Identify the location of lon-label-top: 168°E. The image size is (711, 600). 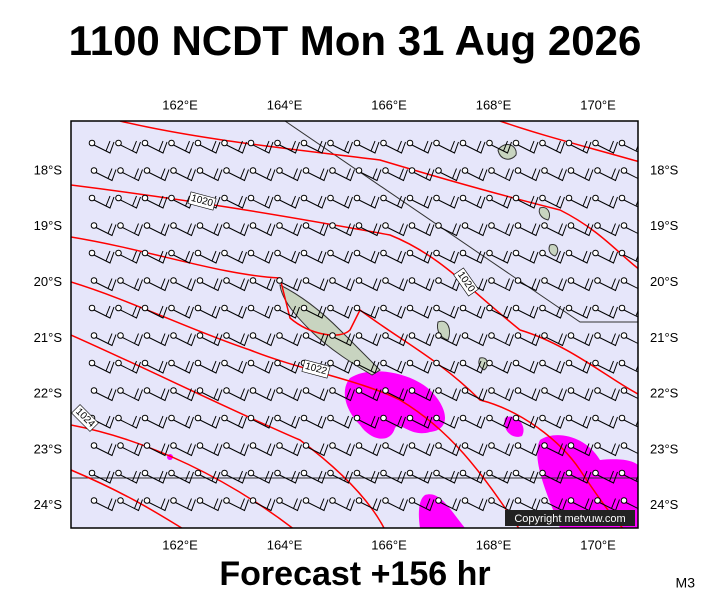
(494, 104).